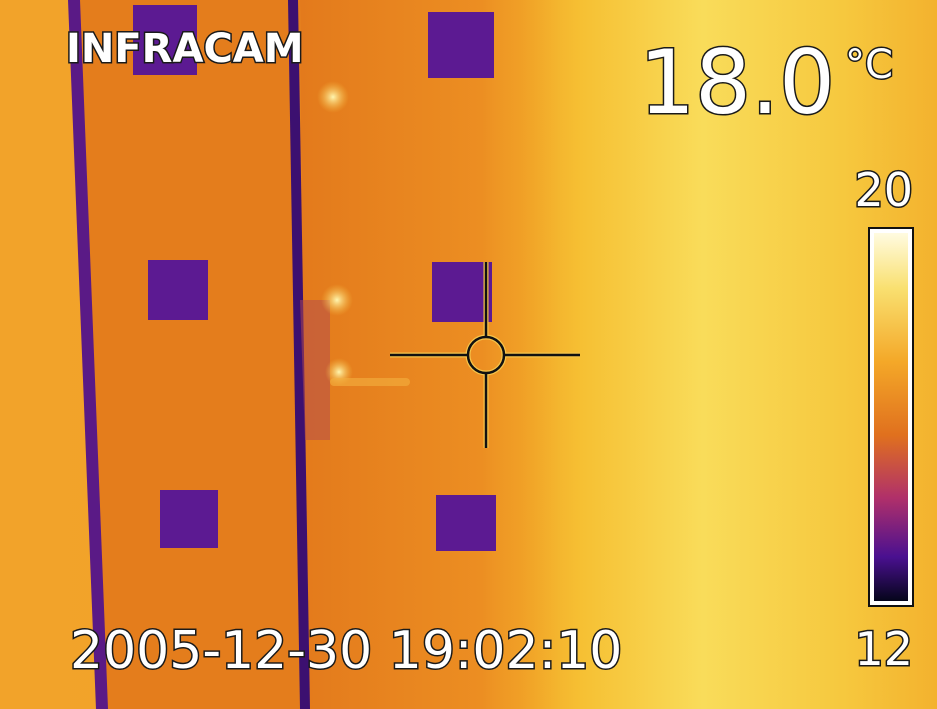 The height and width of the screenshot is (709, 937). Describe the element at coordinates (346, 651) in the screenshot. I see `timestamp: 2005-12-30 19:02:10` at that location.